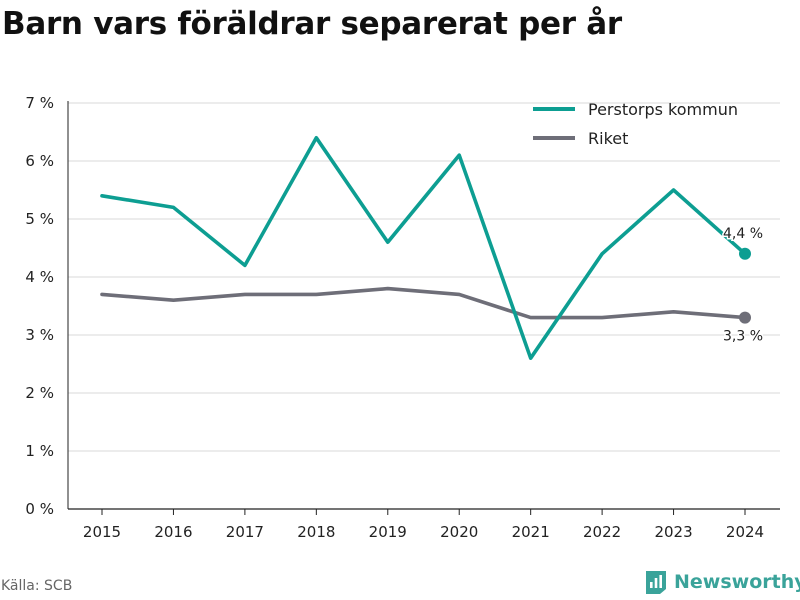  What do you see at coordinates (745, 532) in the screenshot?
I see `x-tick-label: 2024` at bounding box center [745, 532].